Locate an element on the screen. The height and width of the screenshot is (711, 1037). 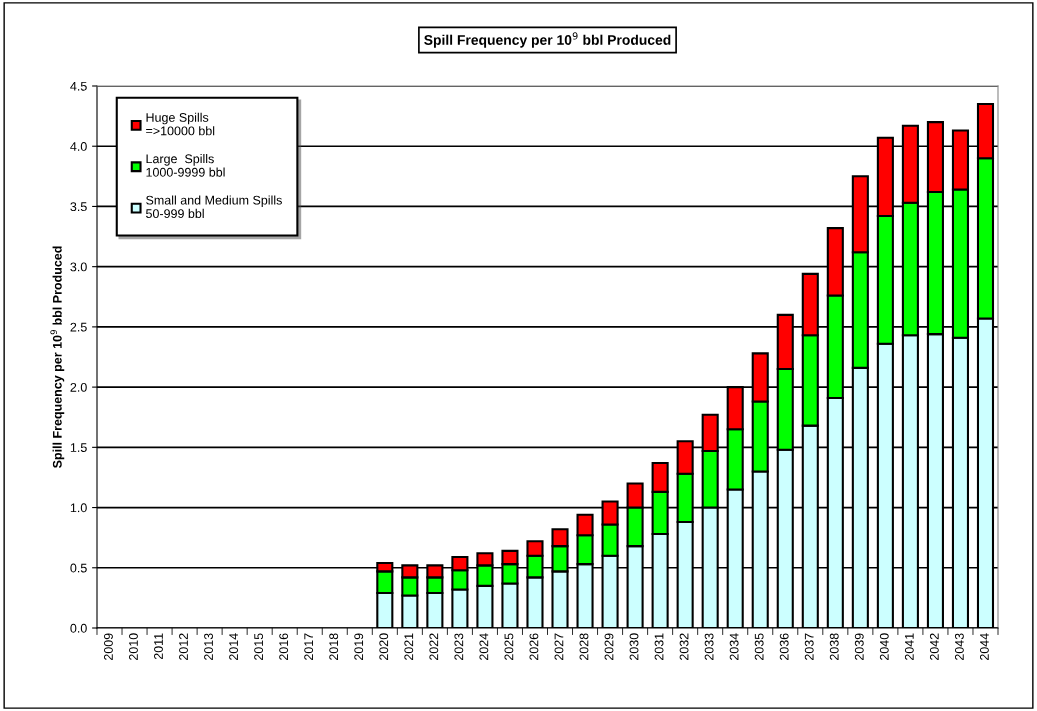
x-tick-label: 2031 is located at coordinates (659, 647).